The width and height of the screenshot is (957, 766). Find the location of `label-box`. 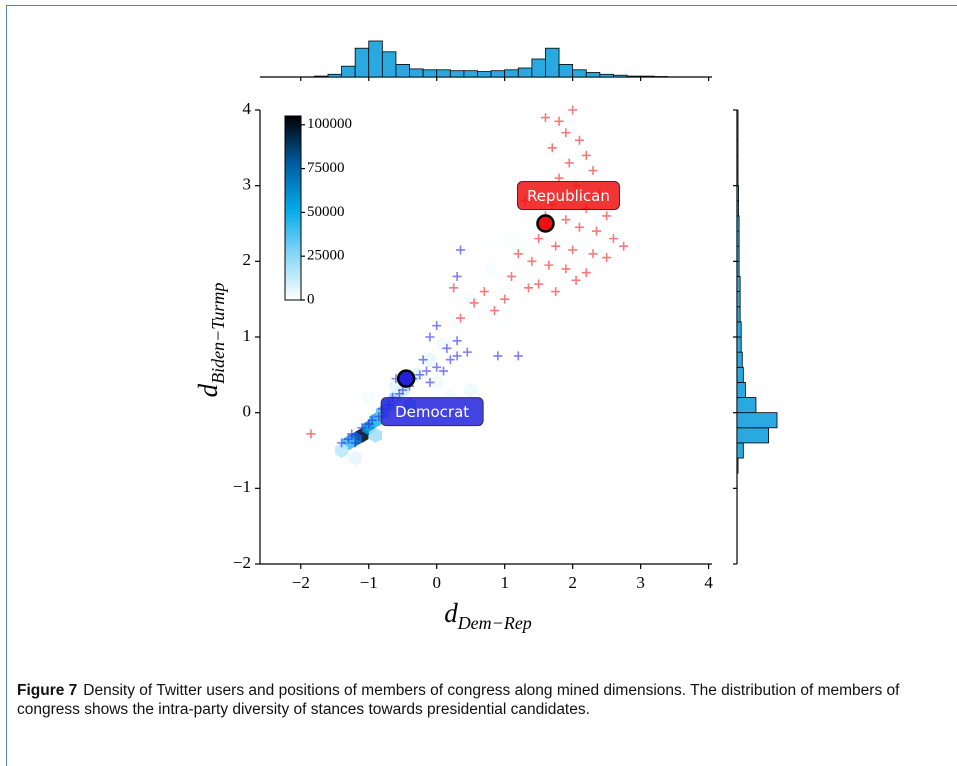

label-box is located at coordinates (568, 195).